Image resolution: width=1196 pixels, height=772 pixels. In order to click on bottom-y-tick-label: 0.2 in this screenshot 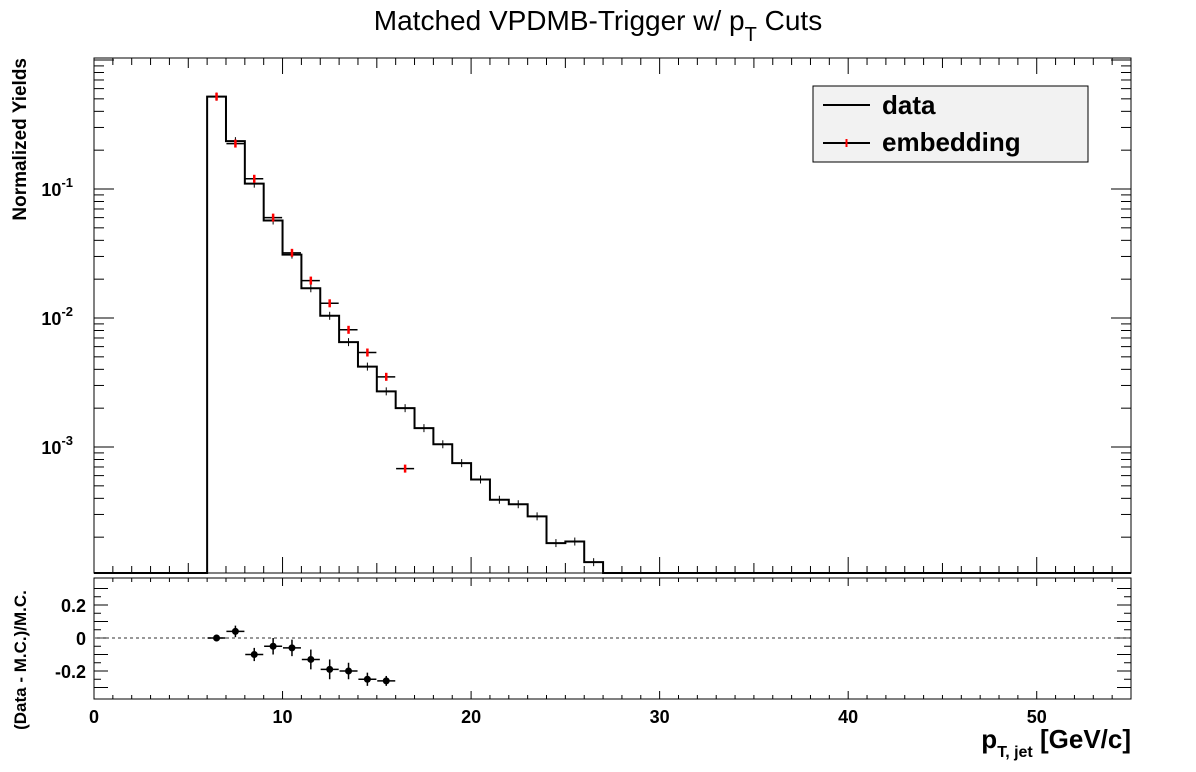, I will do `click(73, 606)`.